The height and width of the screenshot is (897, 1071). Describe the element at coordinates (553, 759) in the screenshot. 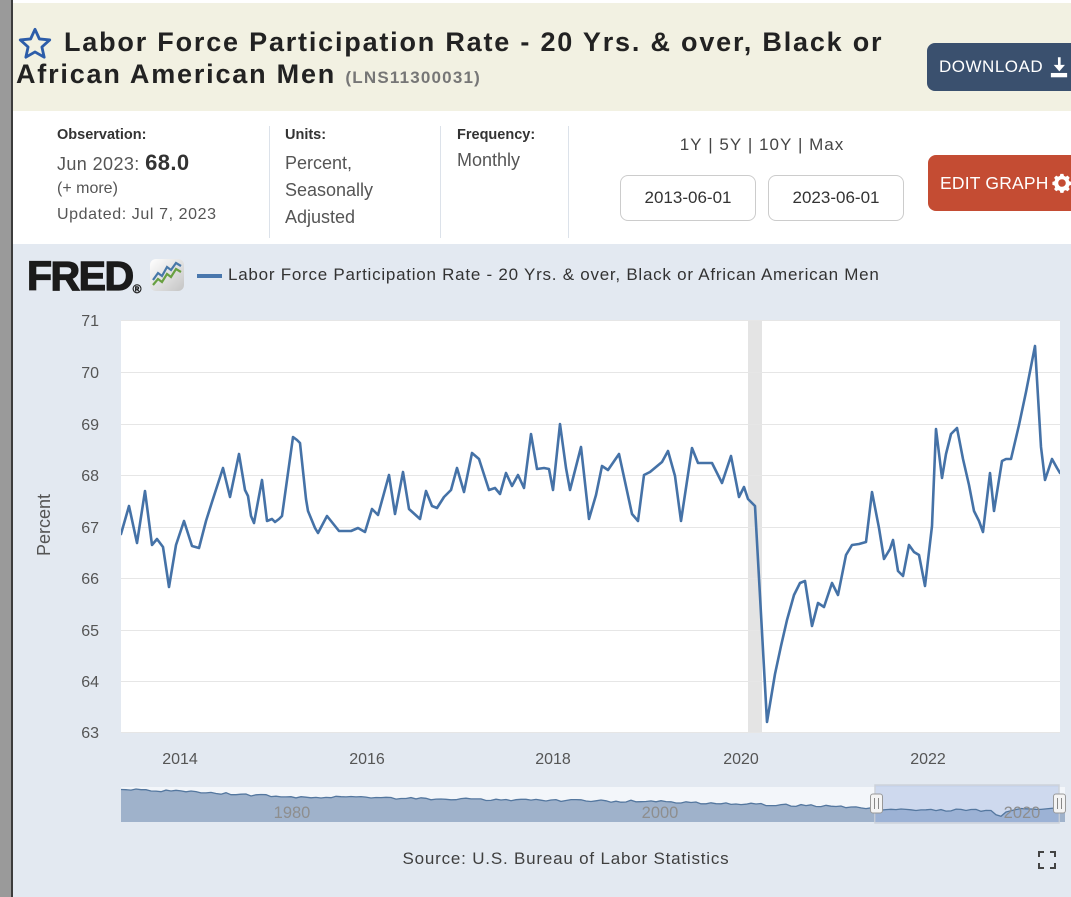

I see `svg-text: 2018` at that location.